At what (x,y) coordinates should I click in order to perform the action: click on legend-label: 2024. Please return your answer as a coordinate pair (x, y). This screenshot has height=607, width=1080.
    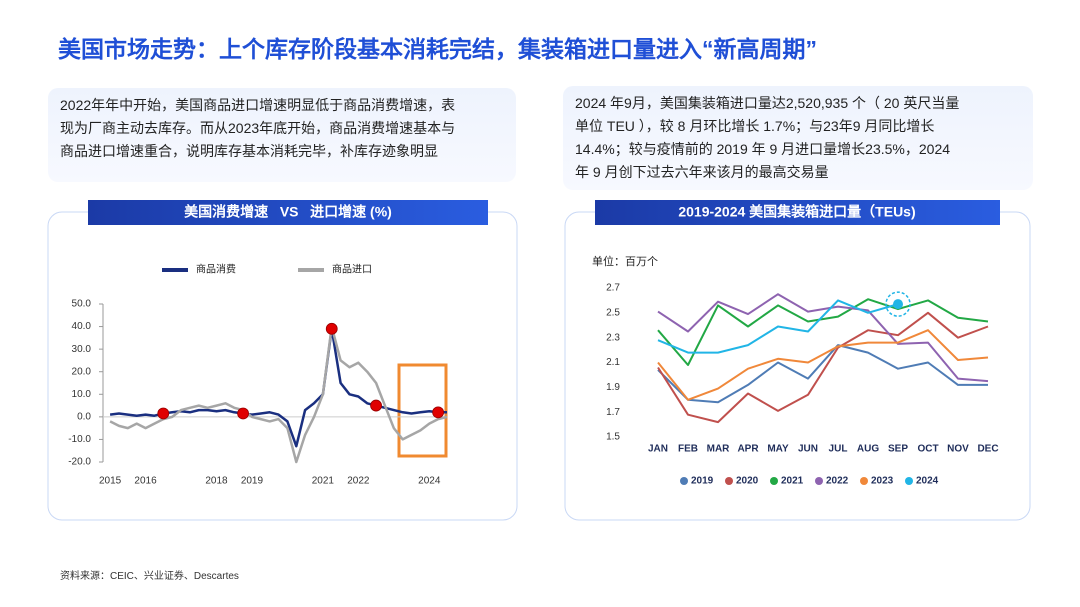
    Looking at the image, I should click on (927, 481).